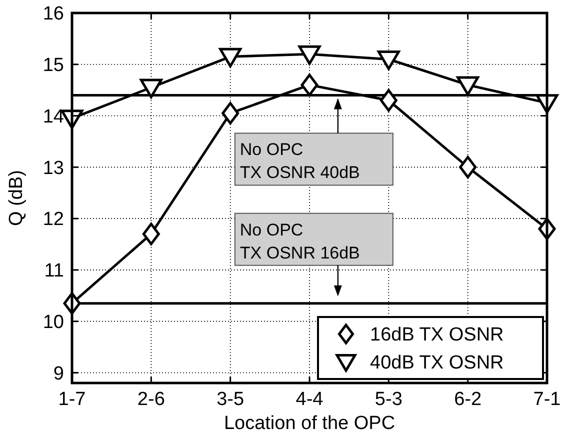  I want to click on x-axis-title: Location of the OPC, so click(310, 423).